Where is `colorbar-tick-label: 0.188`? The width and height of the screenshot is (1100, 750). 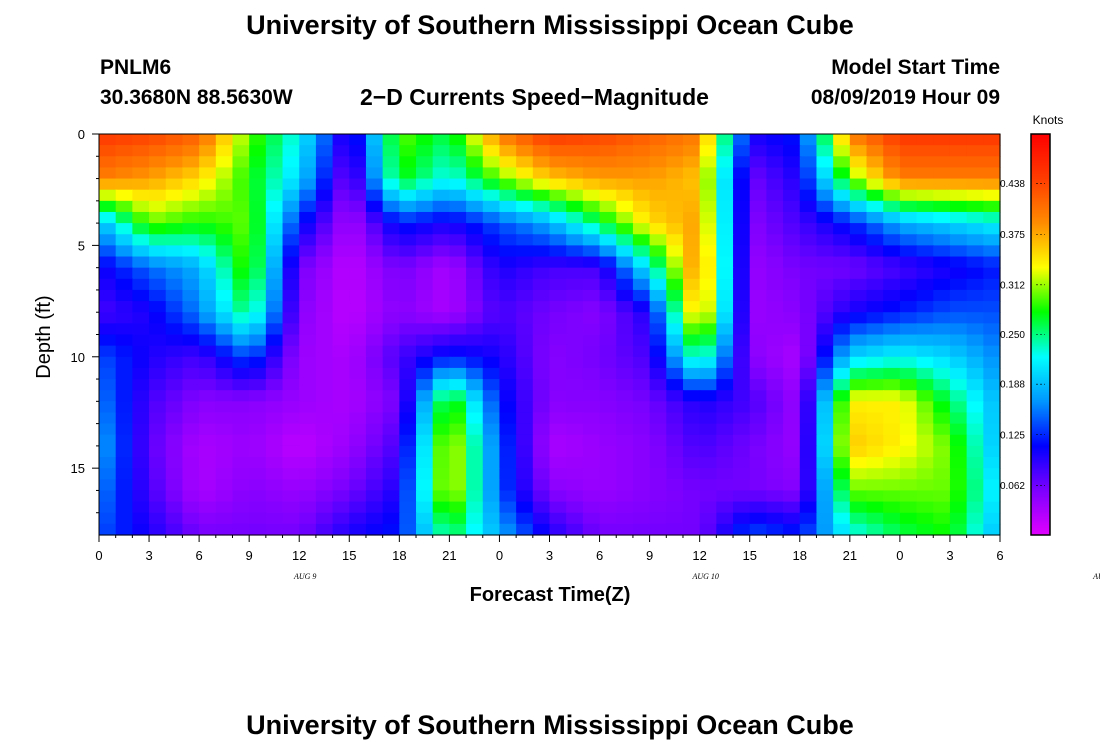
colorbar-tick-label: 0.188 is located at coordinates (1012, 385).